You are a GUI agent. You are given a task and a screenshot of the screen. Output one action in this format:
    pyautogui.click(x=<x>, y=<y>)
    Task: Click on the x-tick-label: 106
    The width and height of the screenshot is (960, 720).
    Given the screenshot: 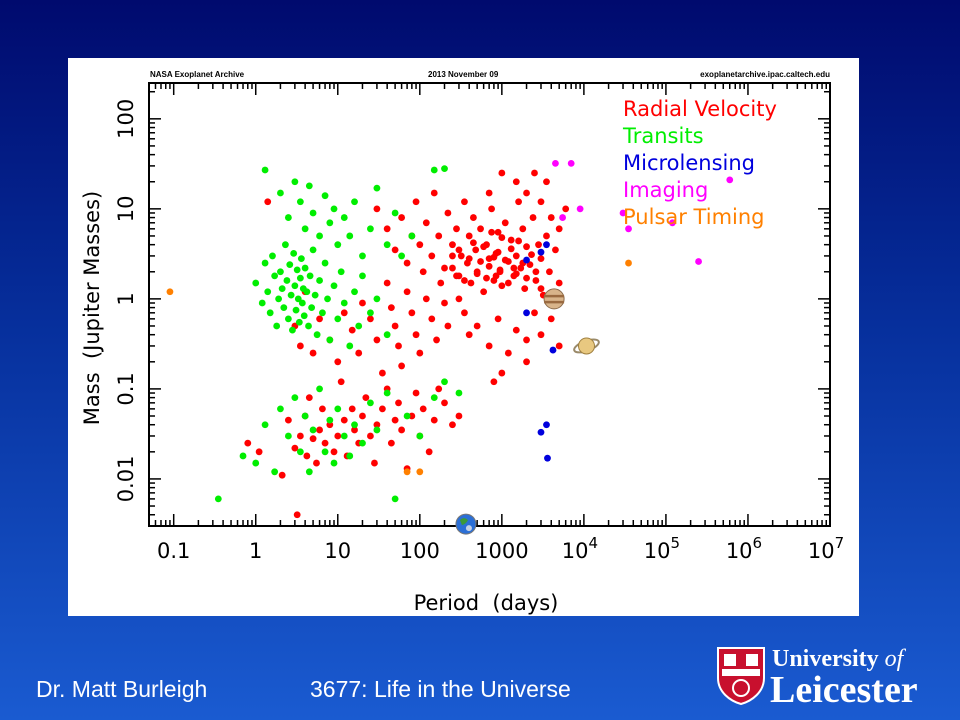 What is the action you would take?
    pyautogui.click(x=744, y=548)
    